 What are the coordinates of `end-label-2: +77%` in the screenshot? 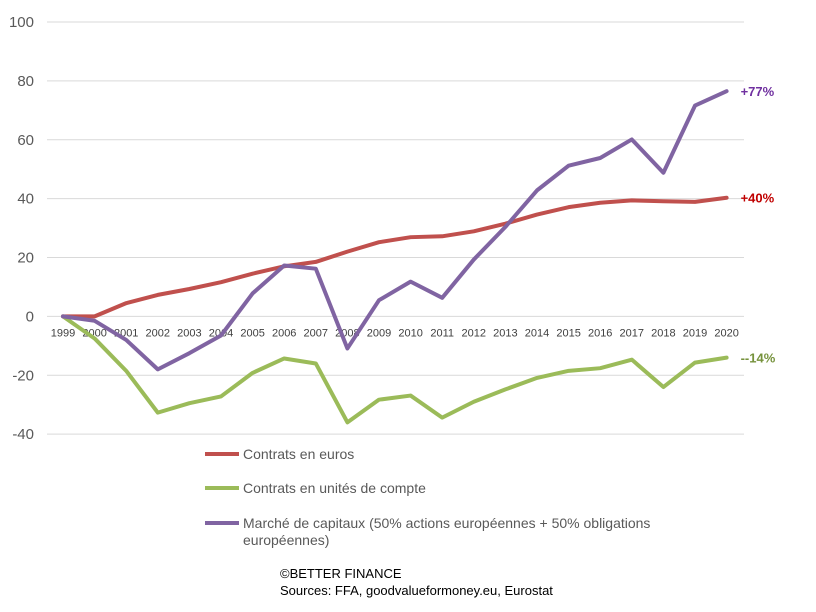 It's located at (758, 91).